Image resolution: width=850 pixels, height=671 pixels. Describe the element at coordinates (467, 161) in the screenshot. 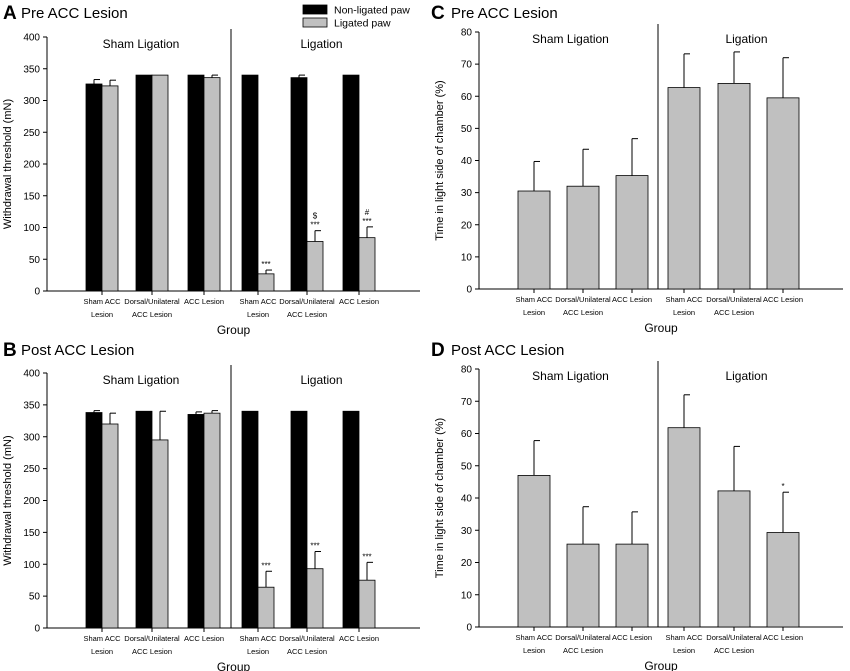

I see `c-y-tick-label: 40` at that location.